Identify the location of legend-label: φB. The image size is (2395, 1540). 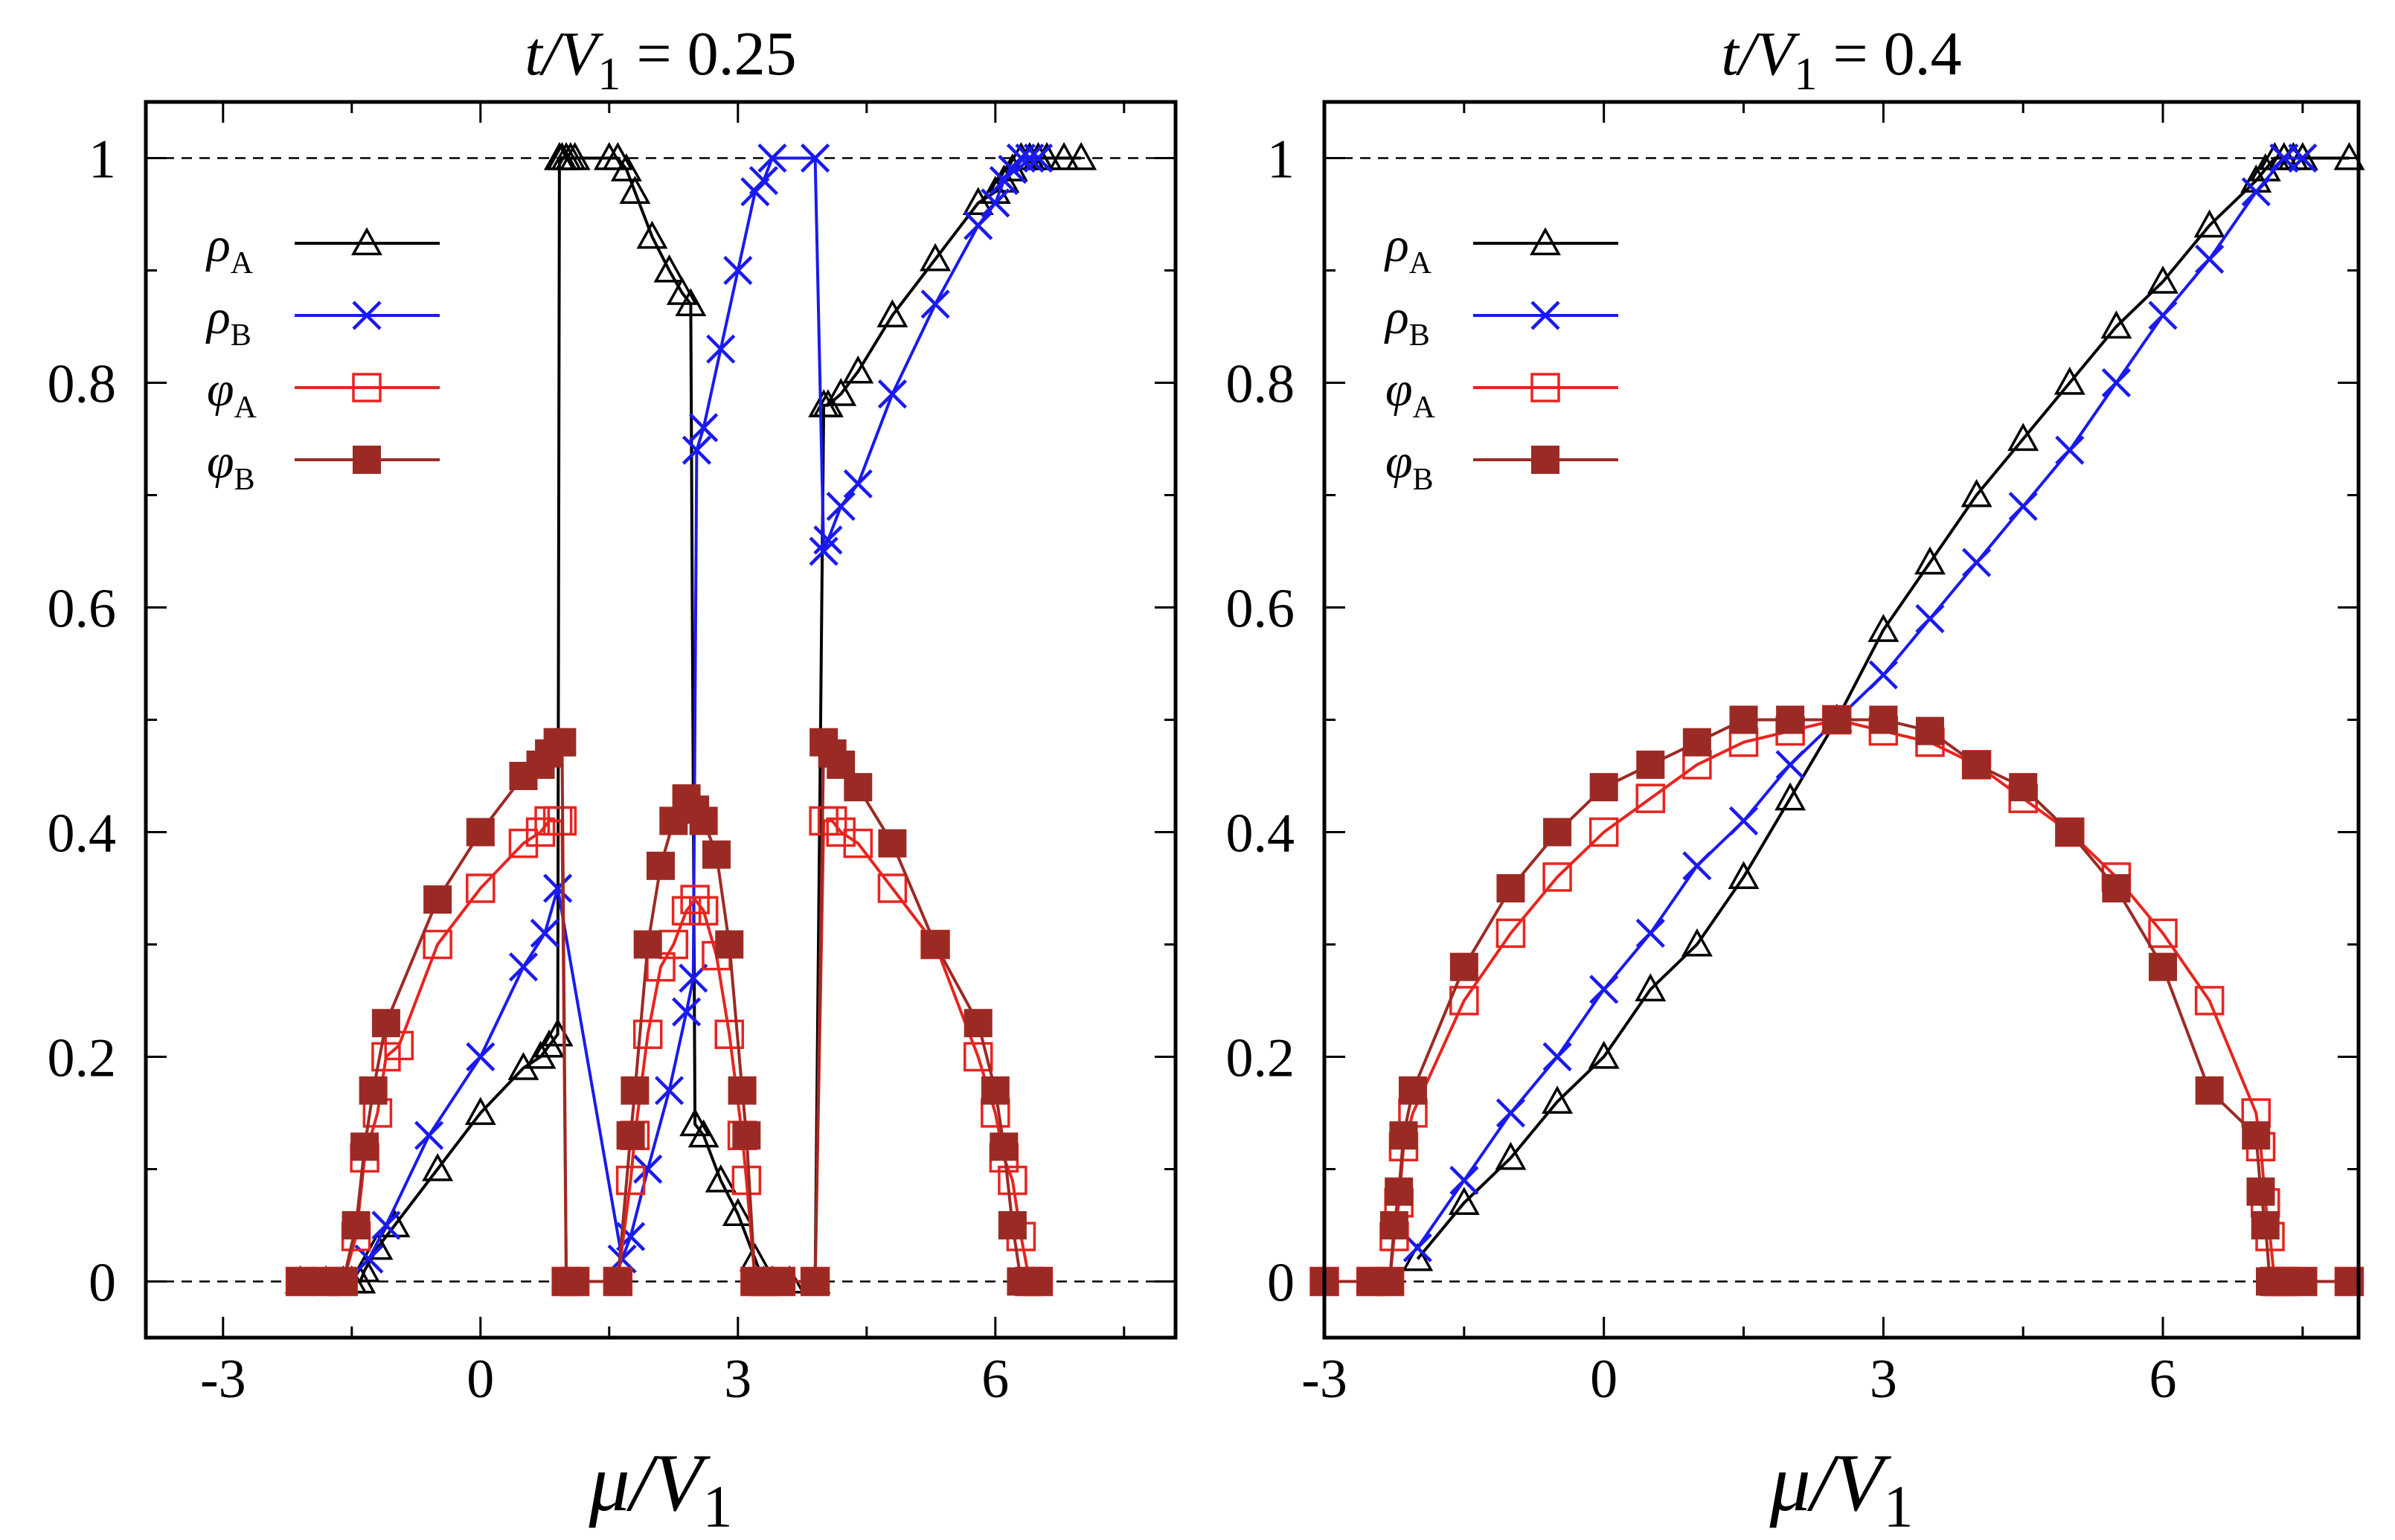
(231, 465).